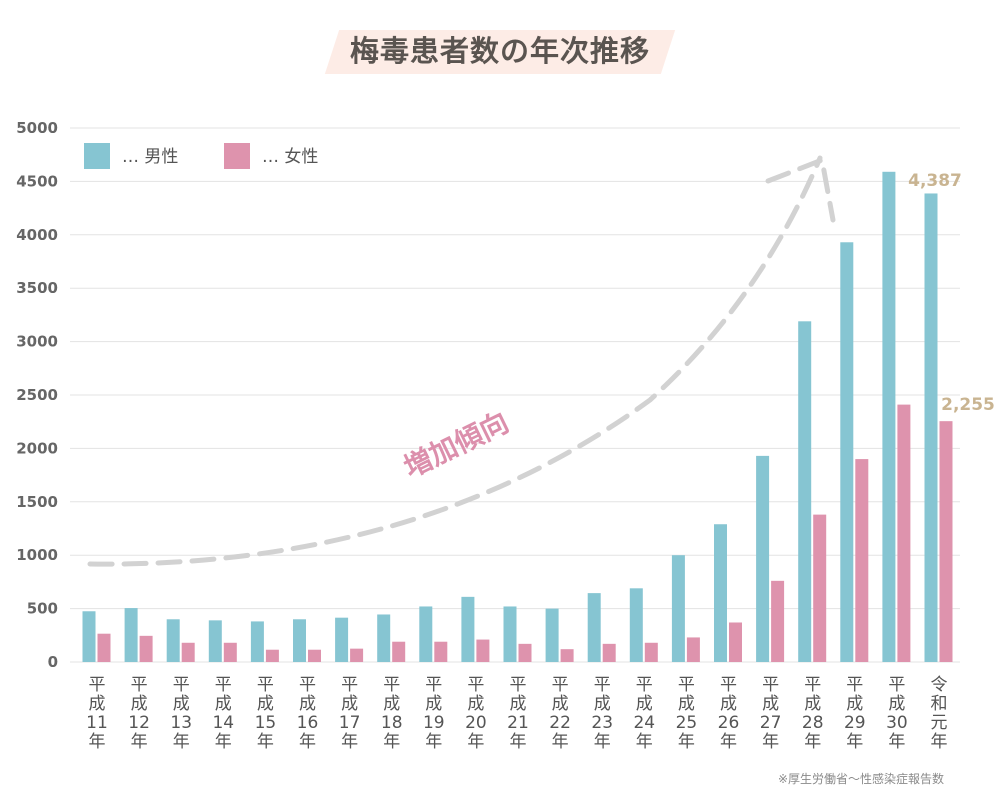  Describe the element at coordinates (939, 723) in the screenshot. I see `x-tick-label: 元` at that location.